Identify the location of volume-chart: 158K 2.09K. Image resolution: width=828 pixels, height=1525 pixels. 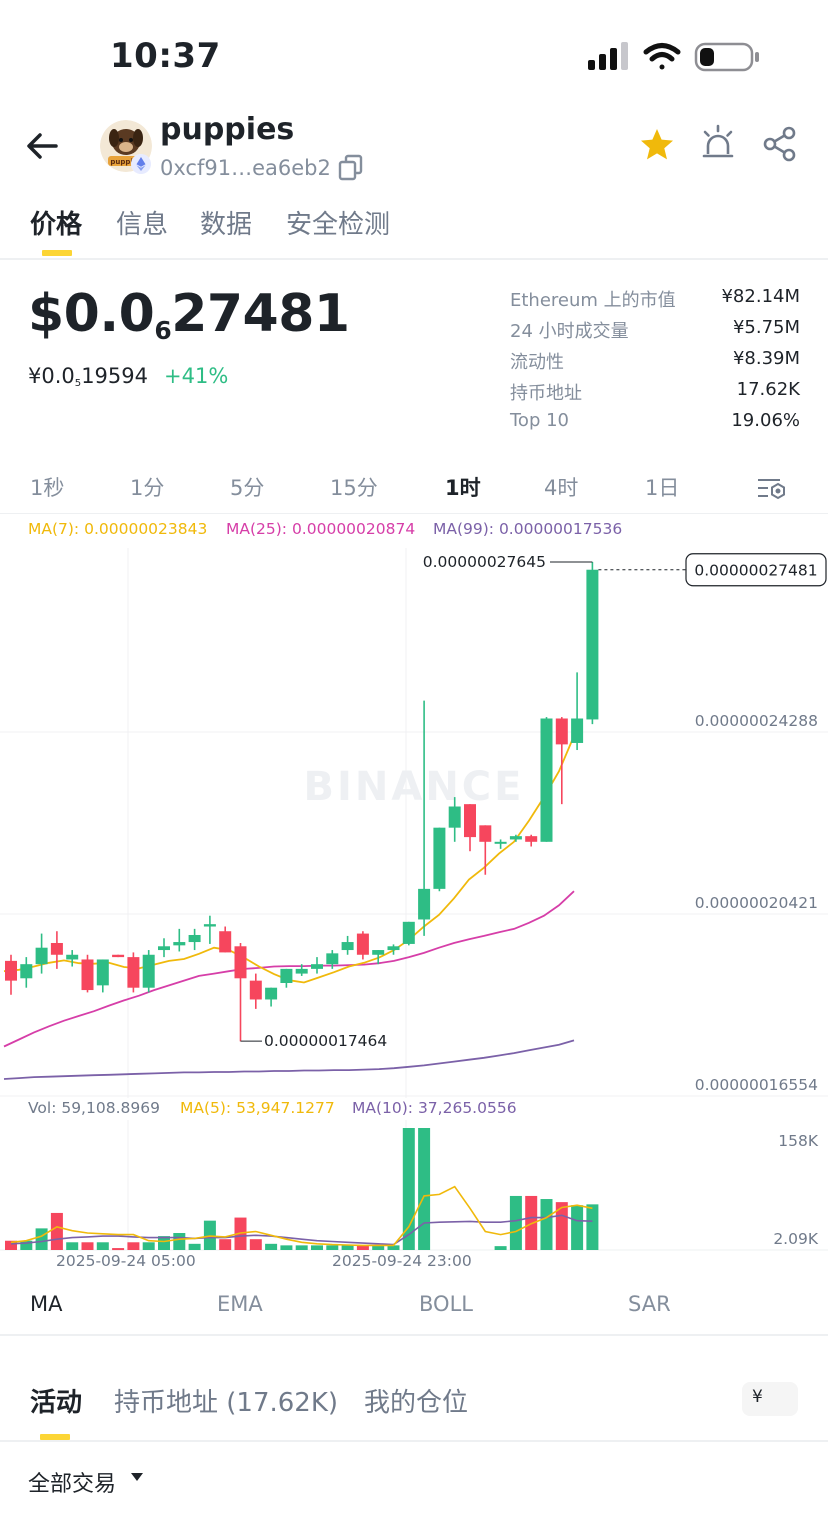
(414, 1186).